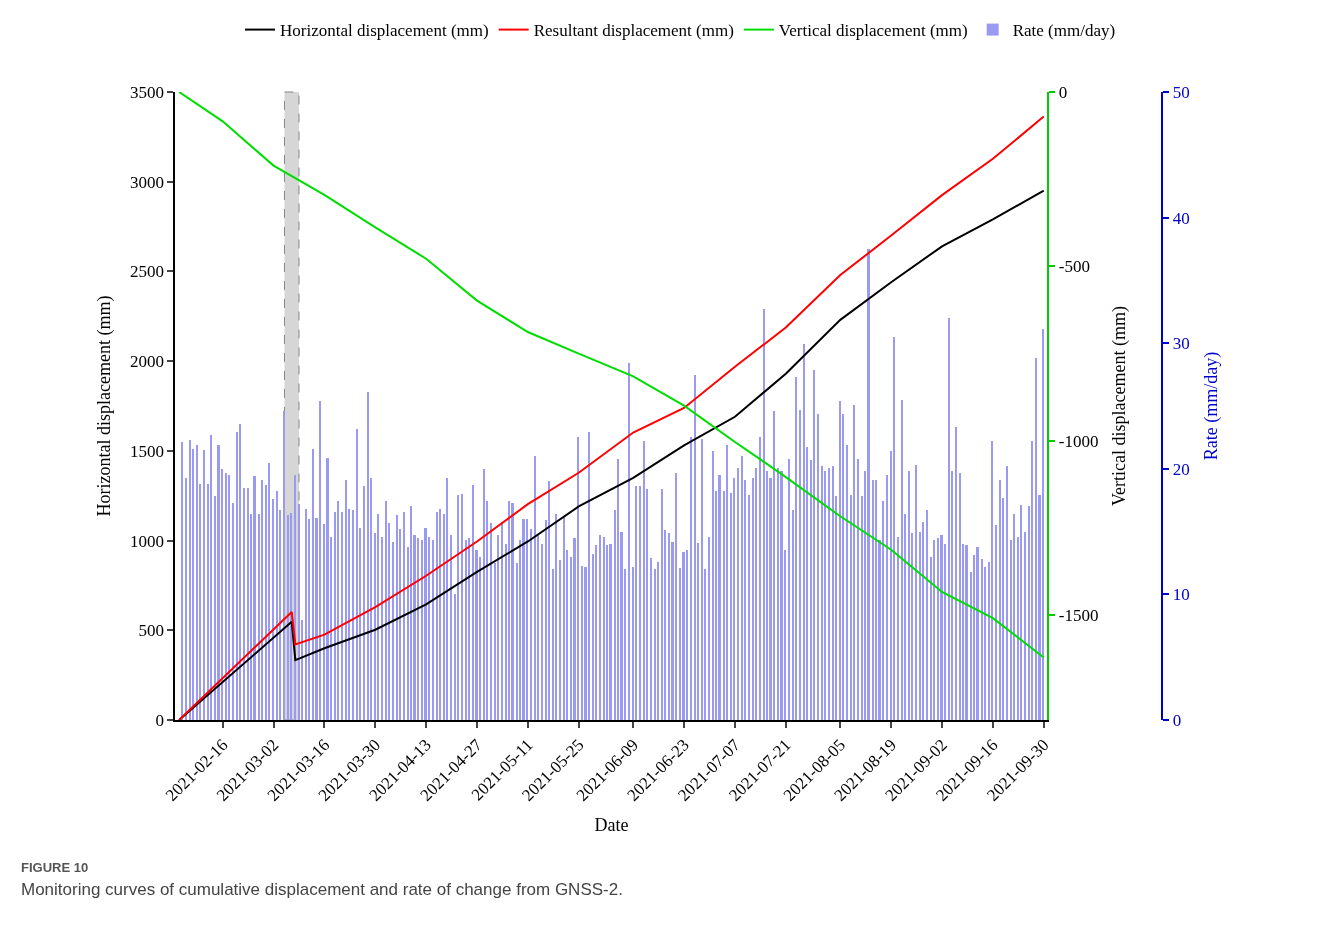 This screenshot has height=929, width=1321. I want to click on x-axis-title: Date, so click(611, 825).